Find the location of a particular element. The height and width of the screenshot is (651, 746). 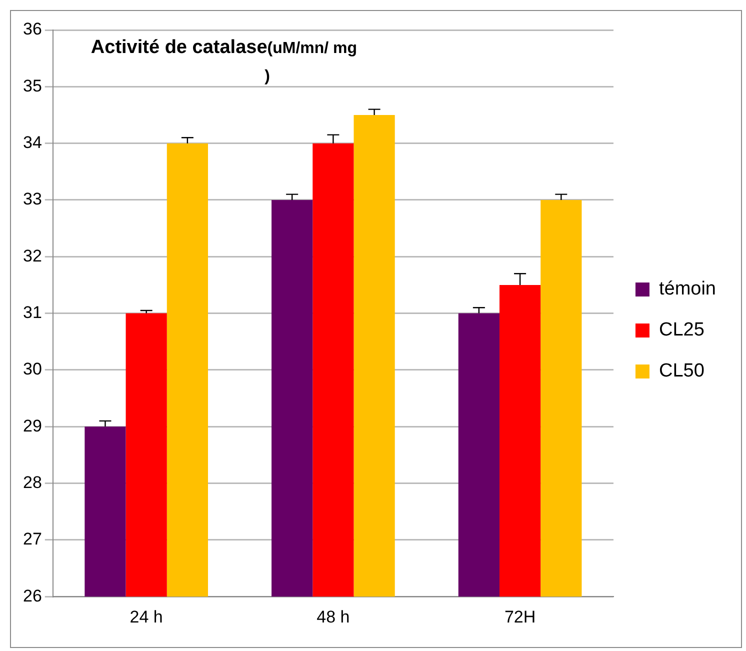

y-tick-label: 33 is located at coordinates (32, 199).